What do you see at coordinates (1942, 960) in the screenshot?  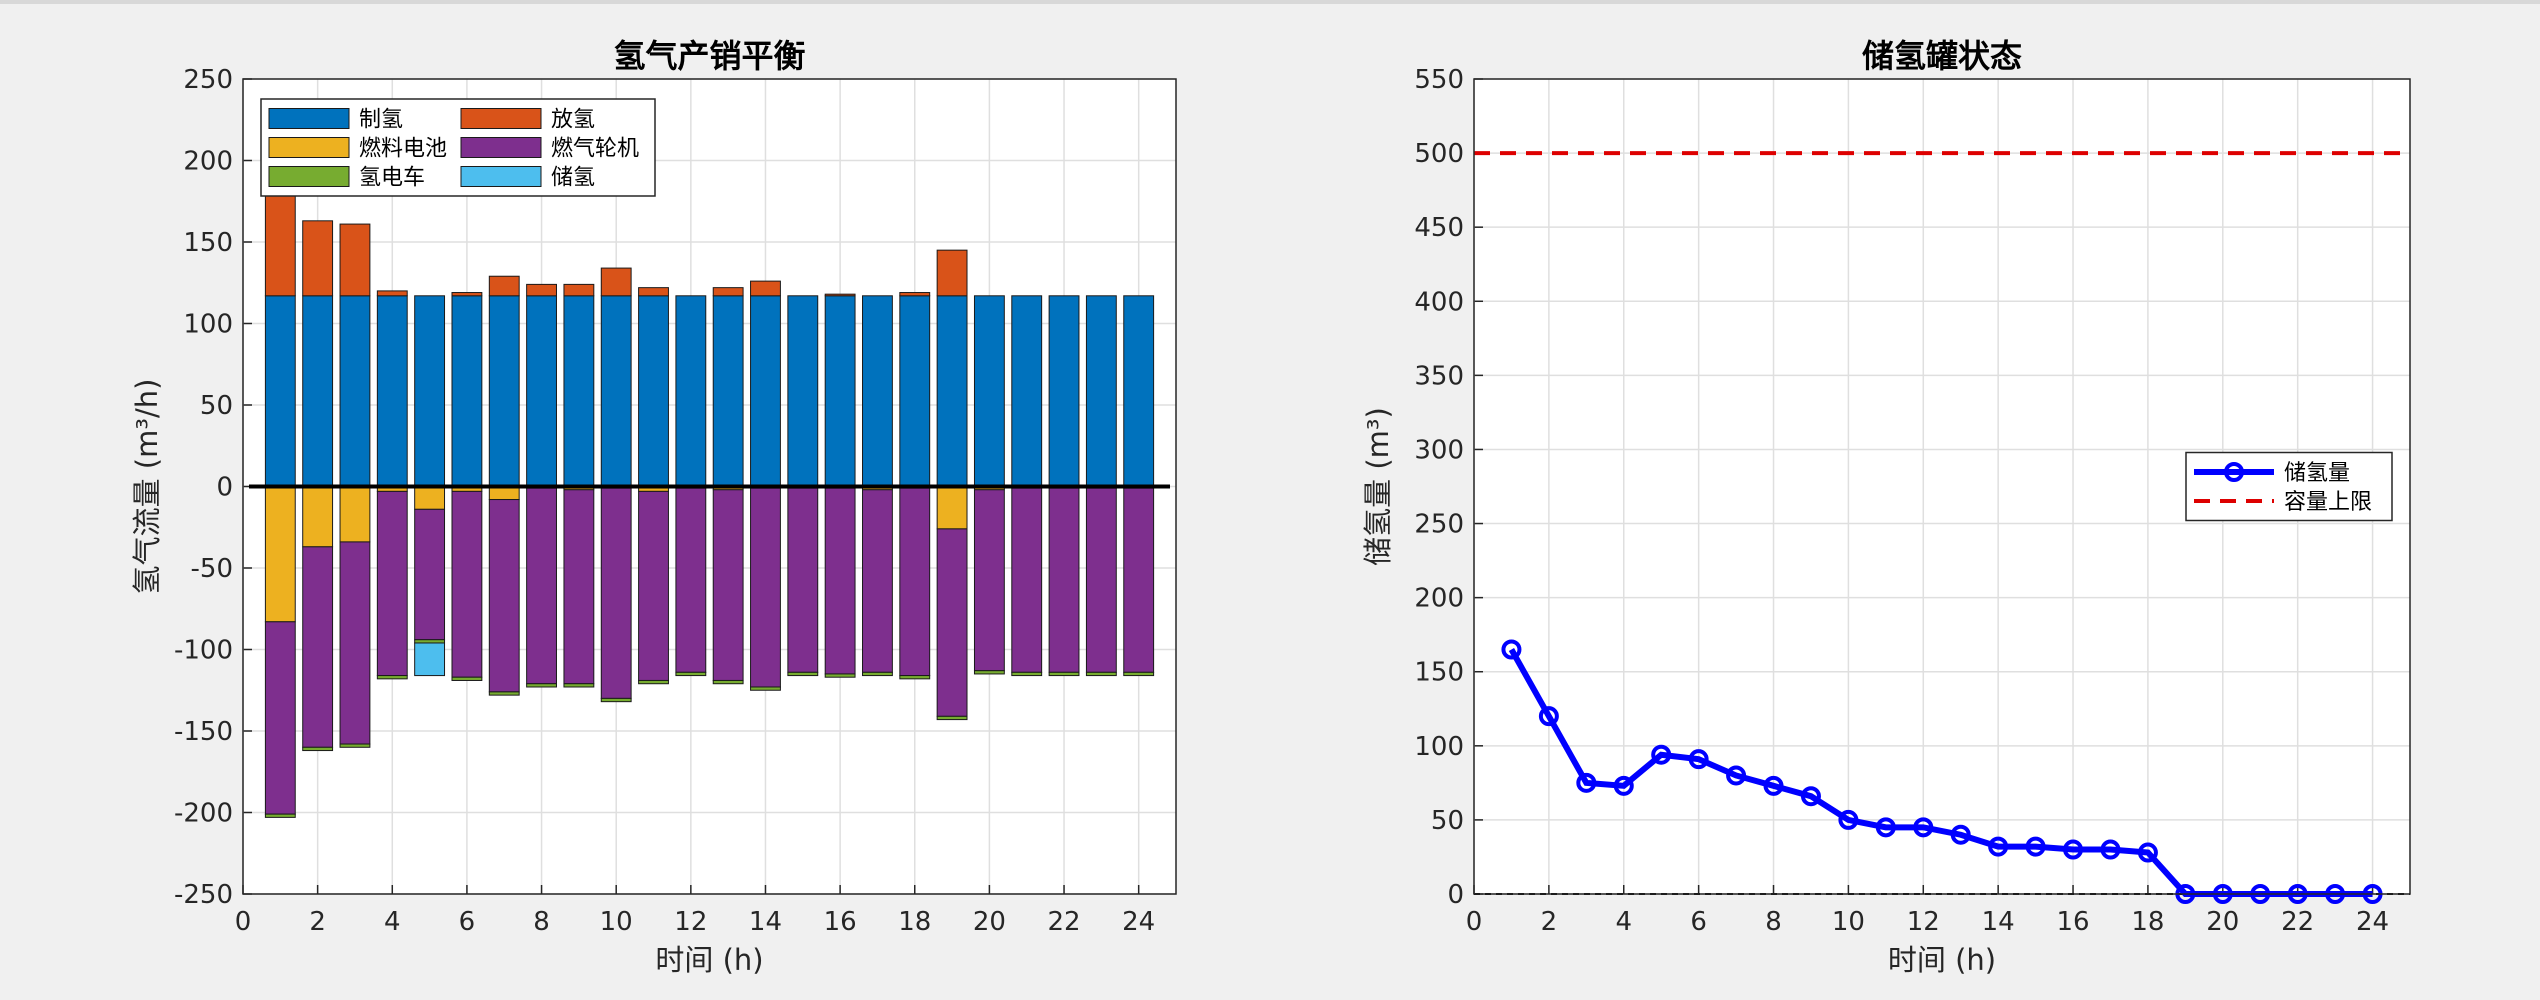 I see `x-axis-label: 时间 (h)` at bounding box center [1942, 960].